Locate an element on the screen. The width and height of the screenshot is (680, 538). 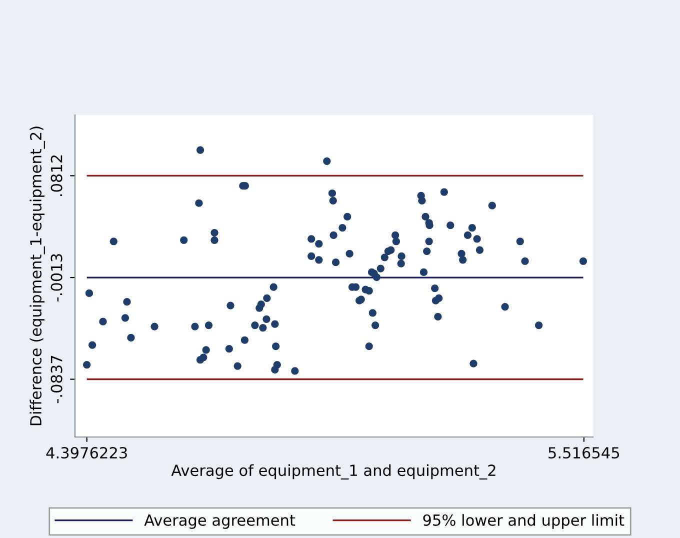
legend-label: Average agreement is located at coordinates (220, 521).